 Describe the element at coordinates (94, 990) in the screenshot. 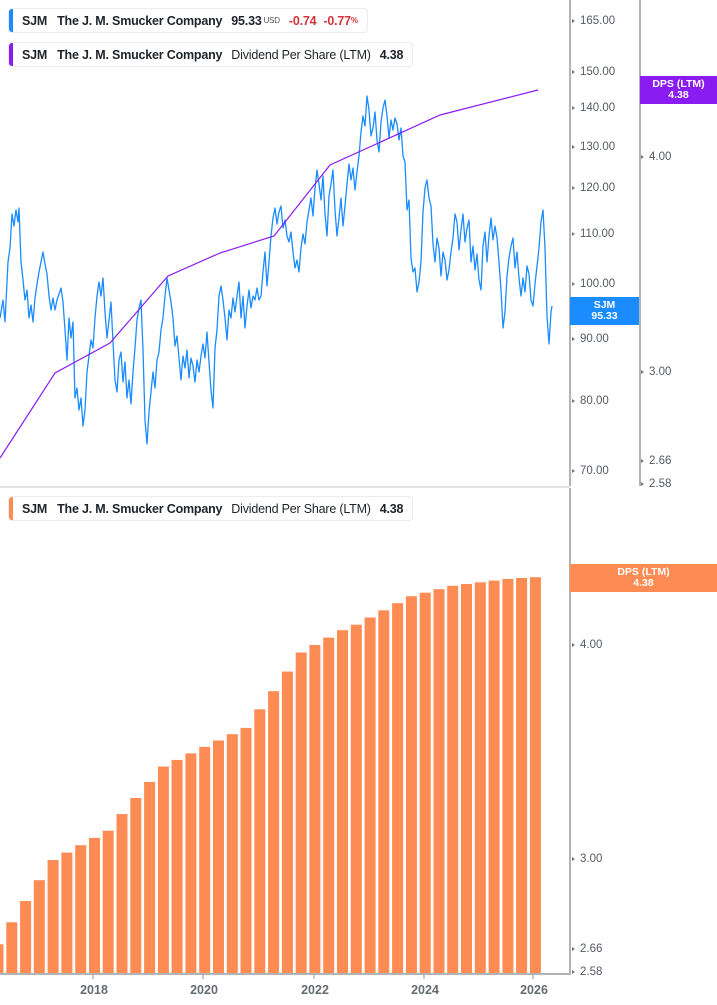

I see `x-axis-label: 2018` at that location.